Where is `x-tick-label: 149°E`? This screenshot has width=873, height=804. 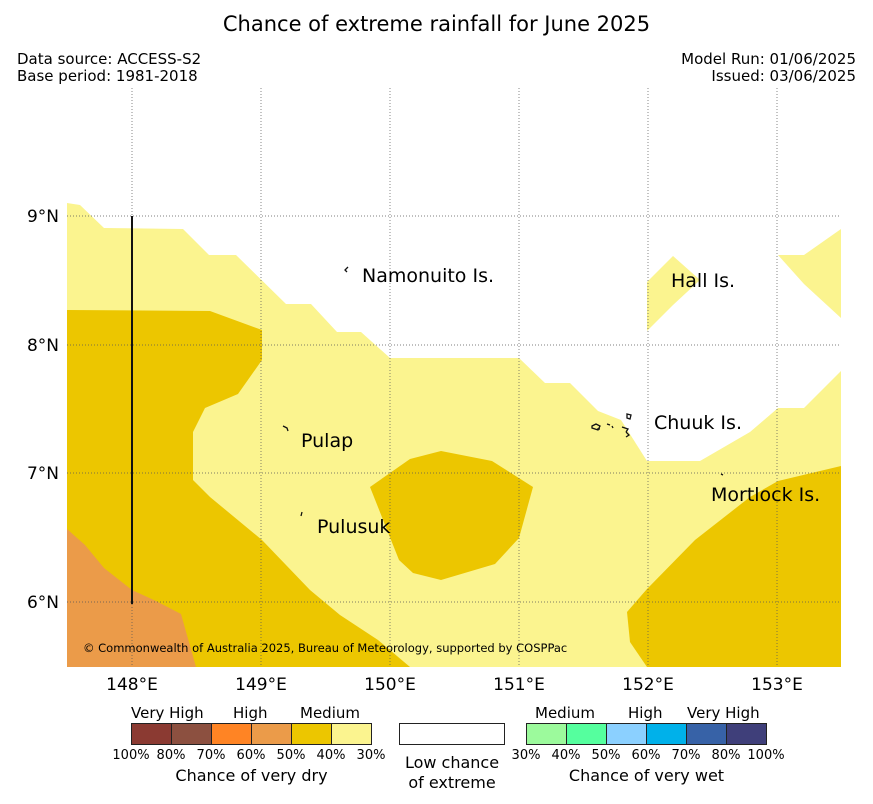
x-tick-label: 149°E is located at coordinates (261, 685).